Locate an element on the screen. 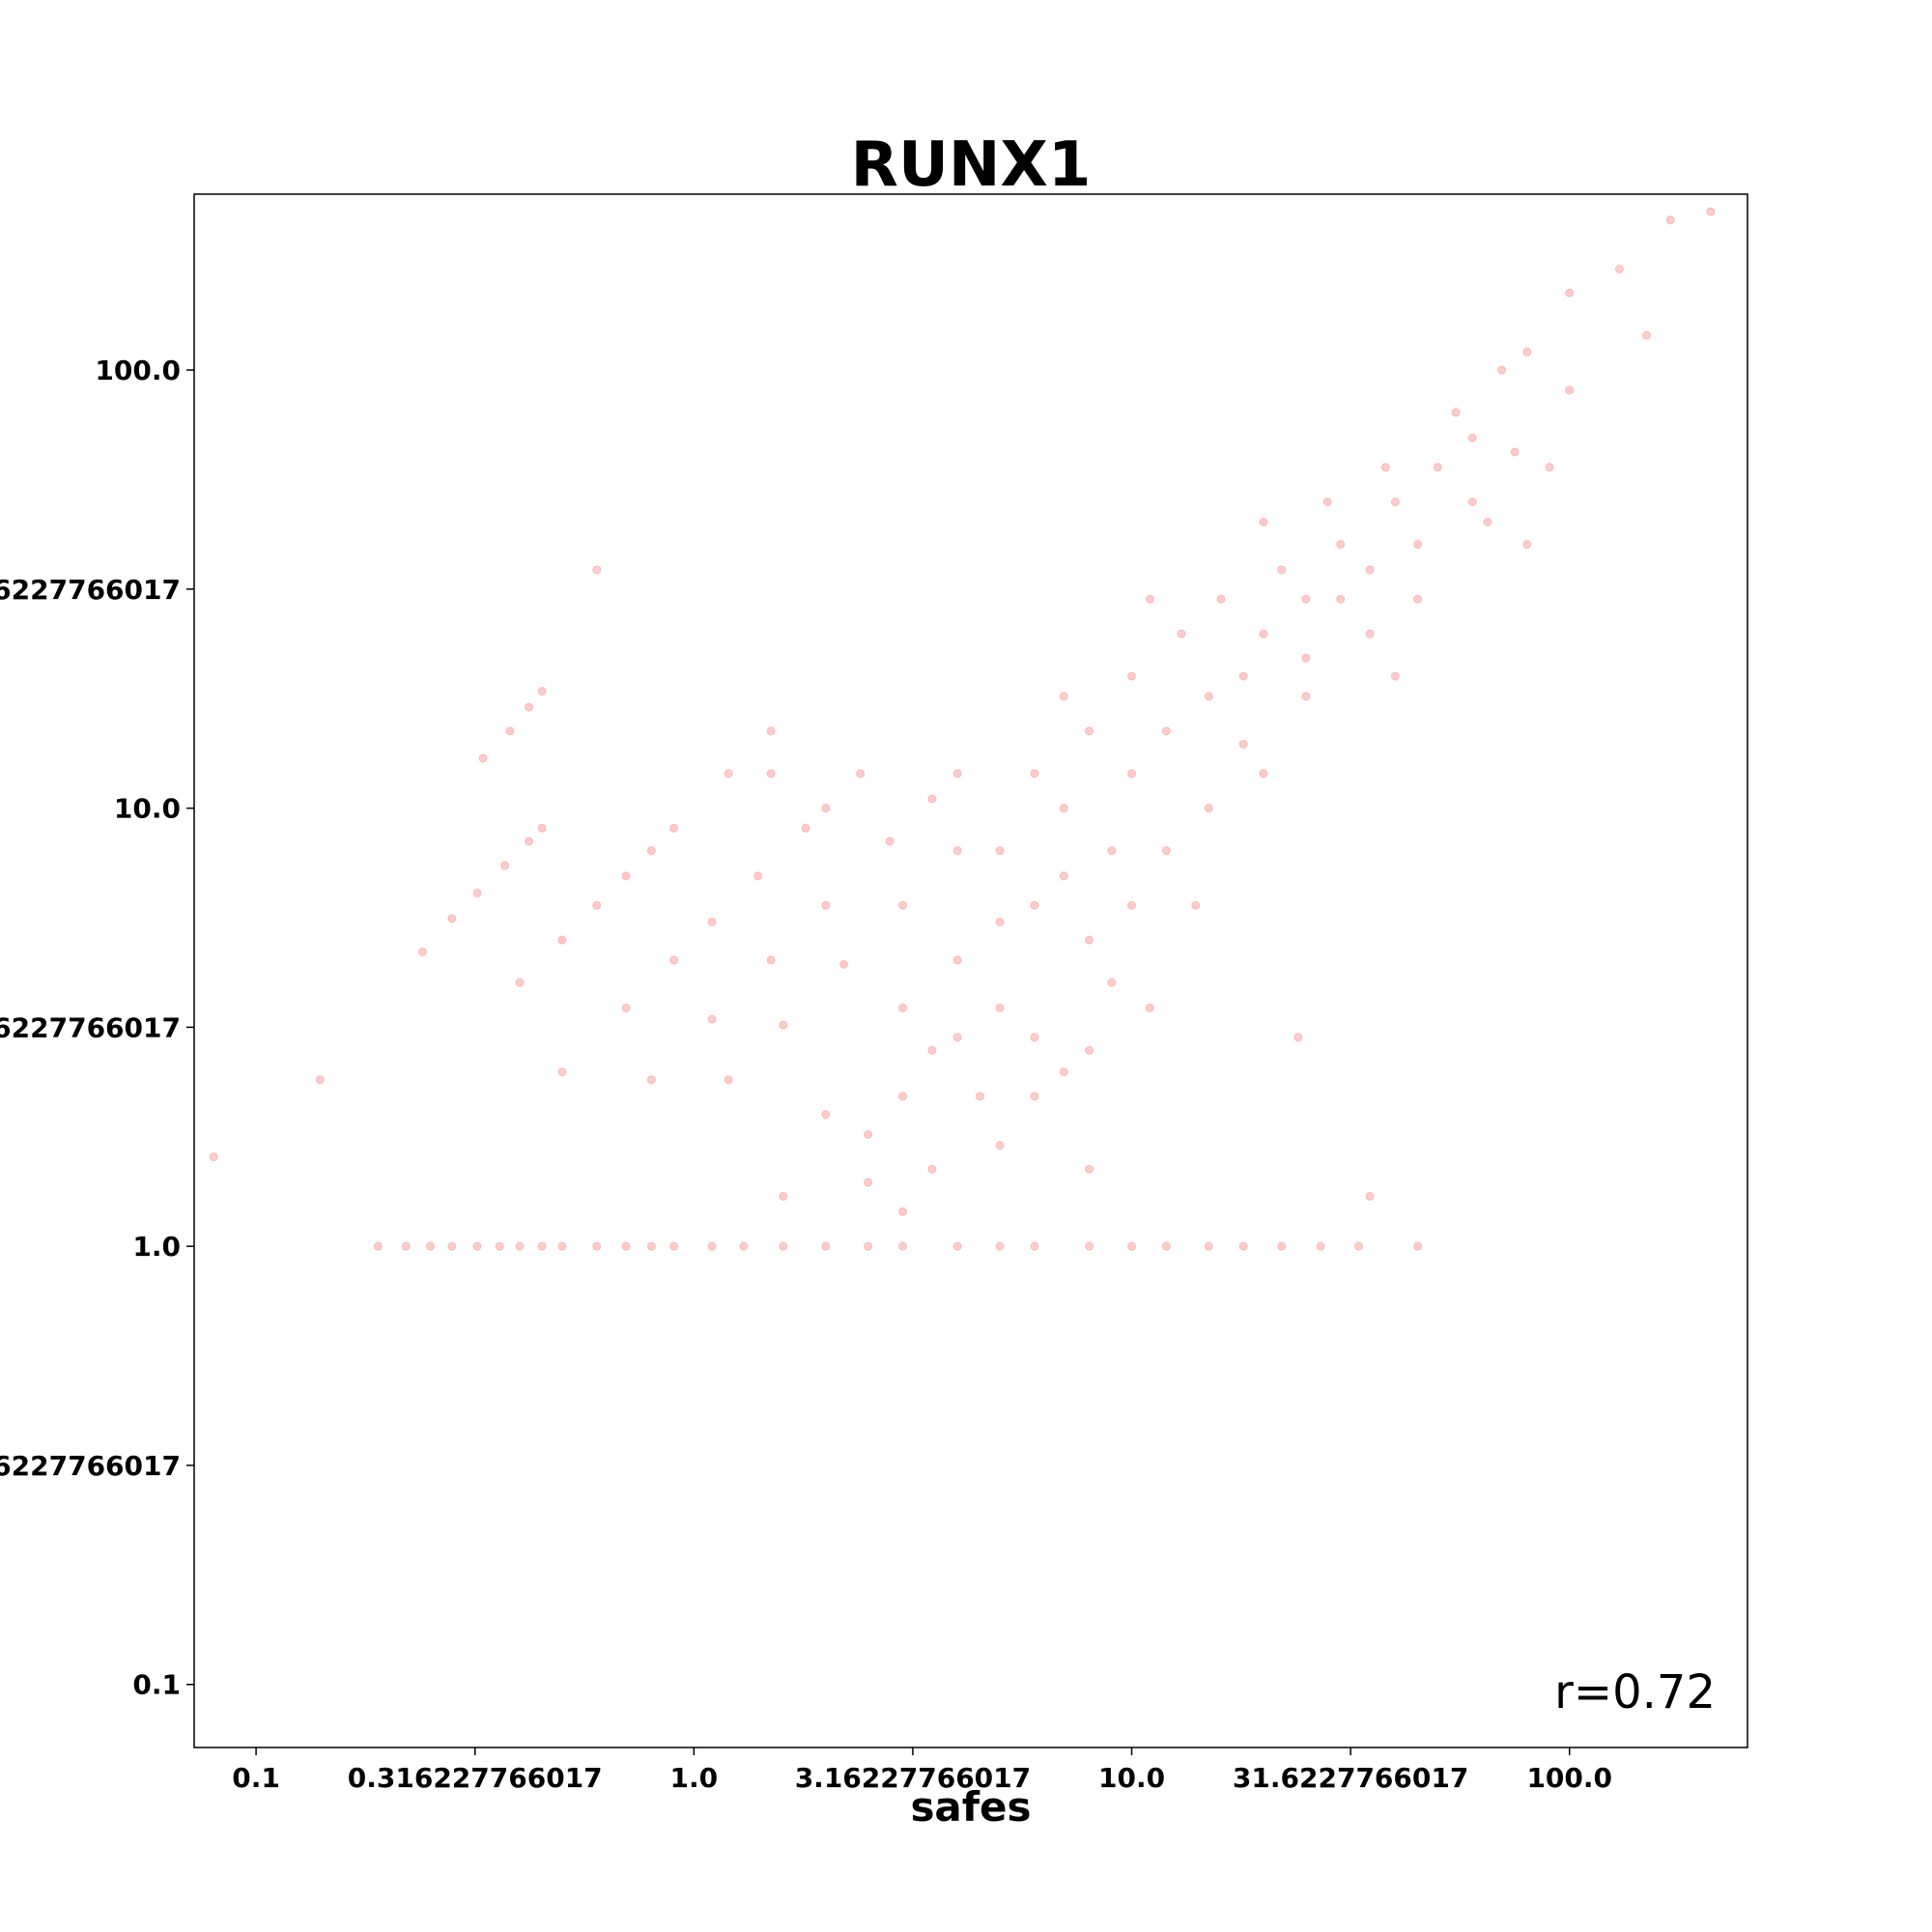 This screenshot has width=1932, height=1932. y-tick-label: 31.6227766017 is located at coordinates (90, 590).